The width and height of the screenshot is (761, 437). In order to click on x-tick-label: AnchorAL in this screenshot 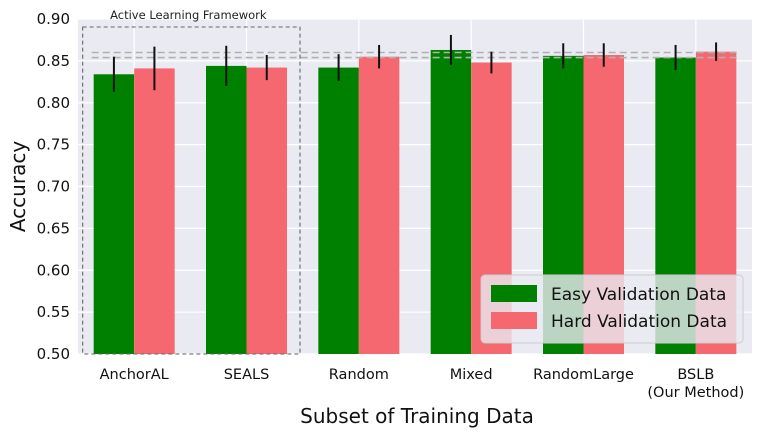, I will do `click(134, 375)`.